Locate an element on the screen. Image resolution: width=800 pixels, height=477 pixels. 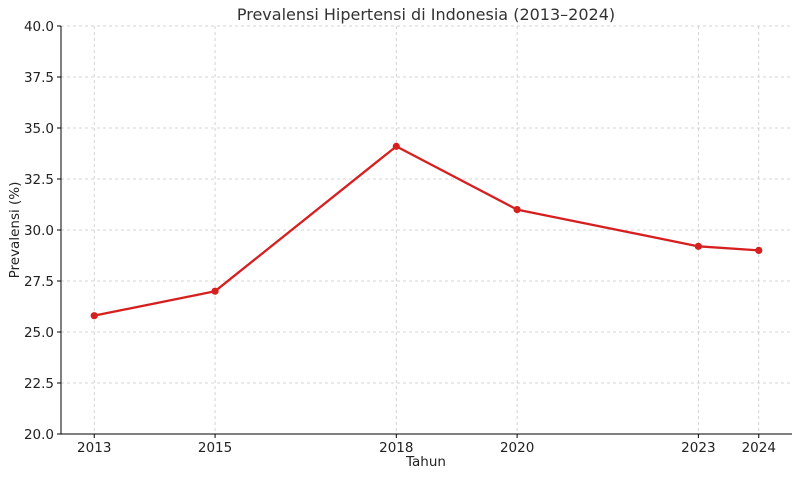
x-tick-label: 2024 is located at coordinates (759, 448).